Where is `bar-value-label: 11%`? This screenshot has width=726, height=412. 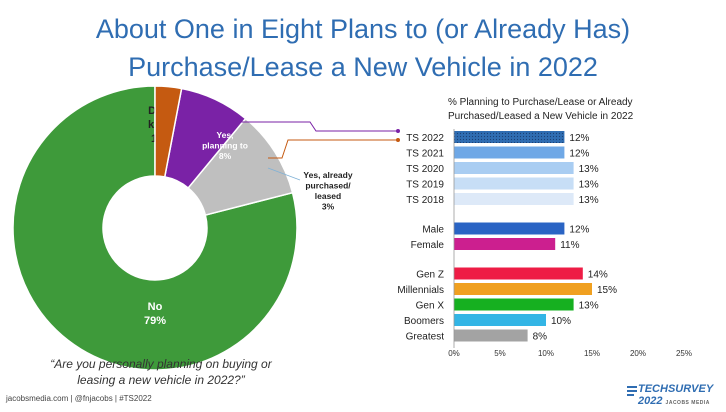 bar-value-label: 11% is located at coordinates (569, 245).